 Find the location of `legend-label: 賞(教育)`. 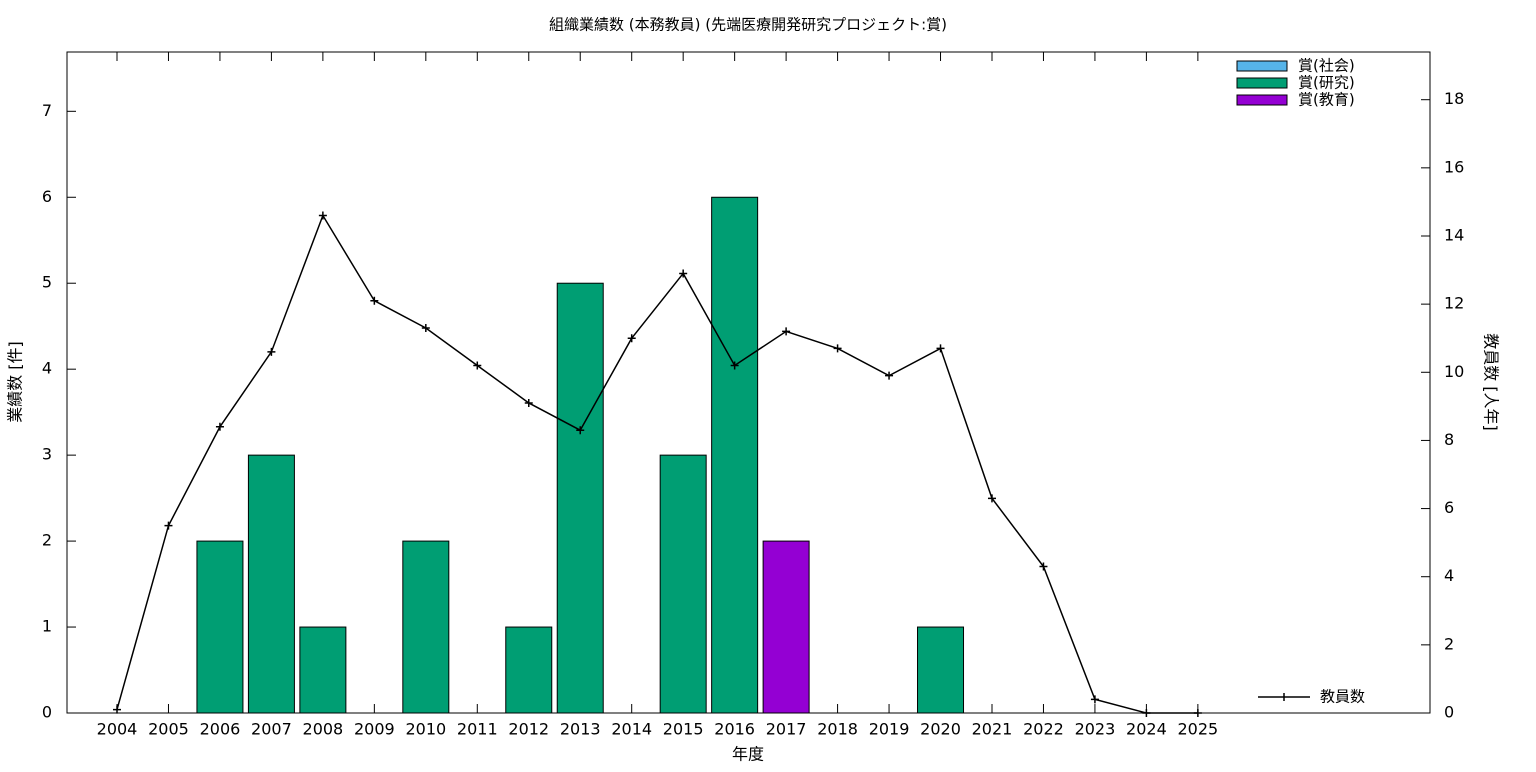

legend-label: 賞(教育) is located at coordinates (1326, 100).